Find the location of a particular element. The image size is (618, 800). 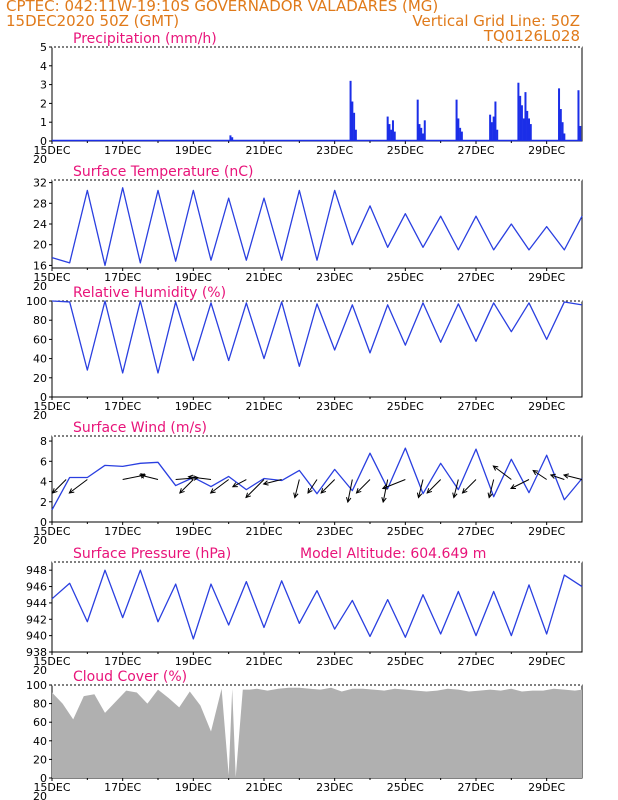

y-tick-label: 24 is located at coordinates (40, 224).